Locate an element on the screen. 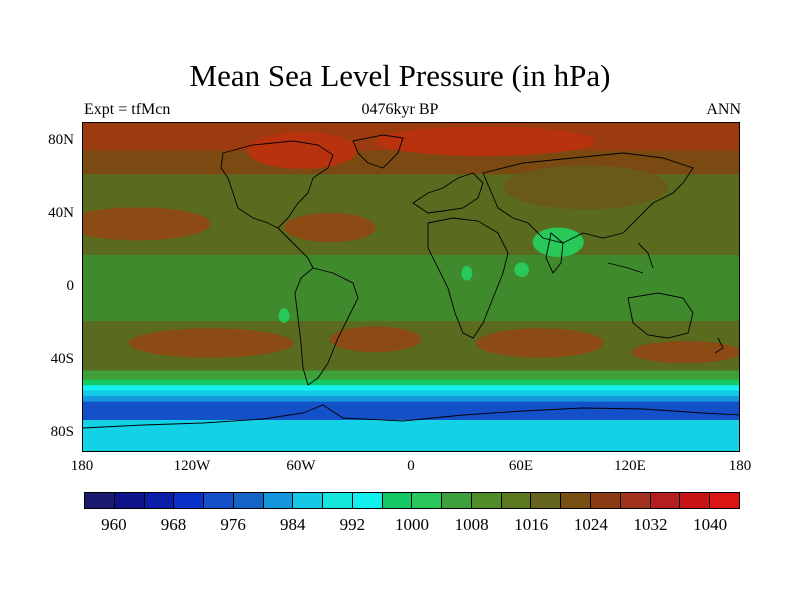 Image resolution: width=800 pixels, height=600 pixels. lon-label-180w: 180 is located at coordinates (82, 466).